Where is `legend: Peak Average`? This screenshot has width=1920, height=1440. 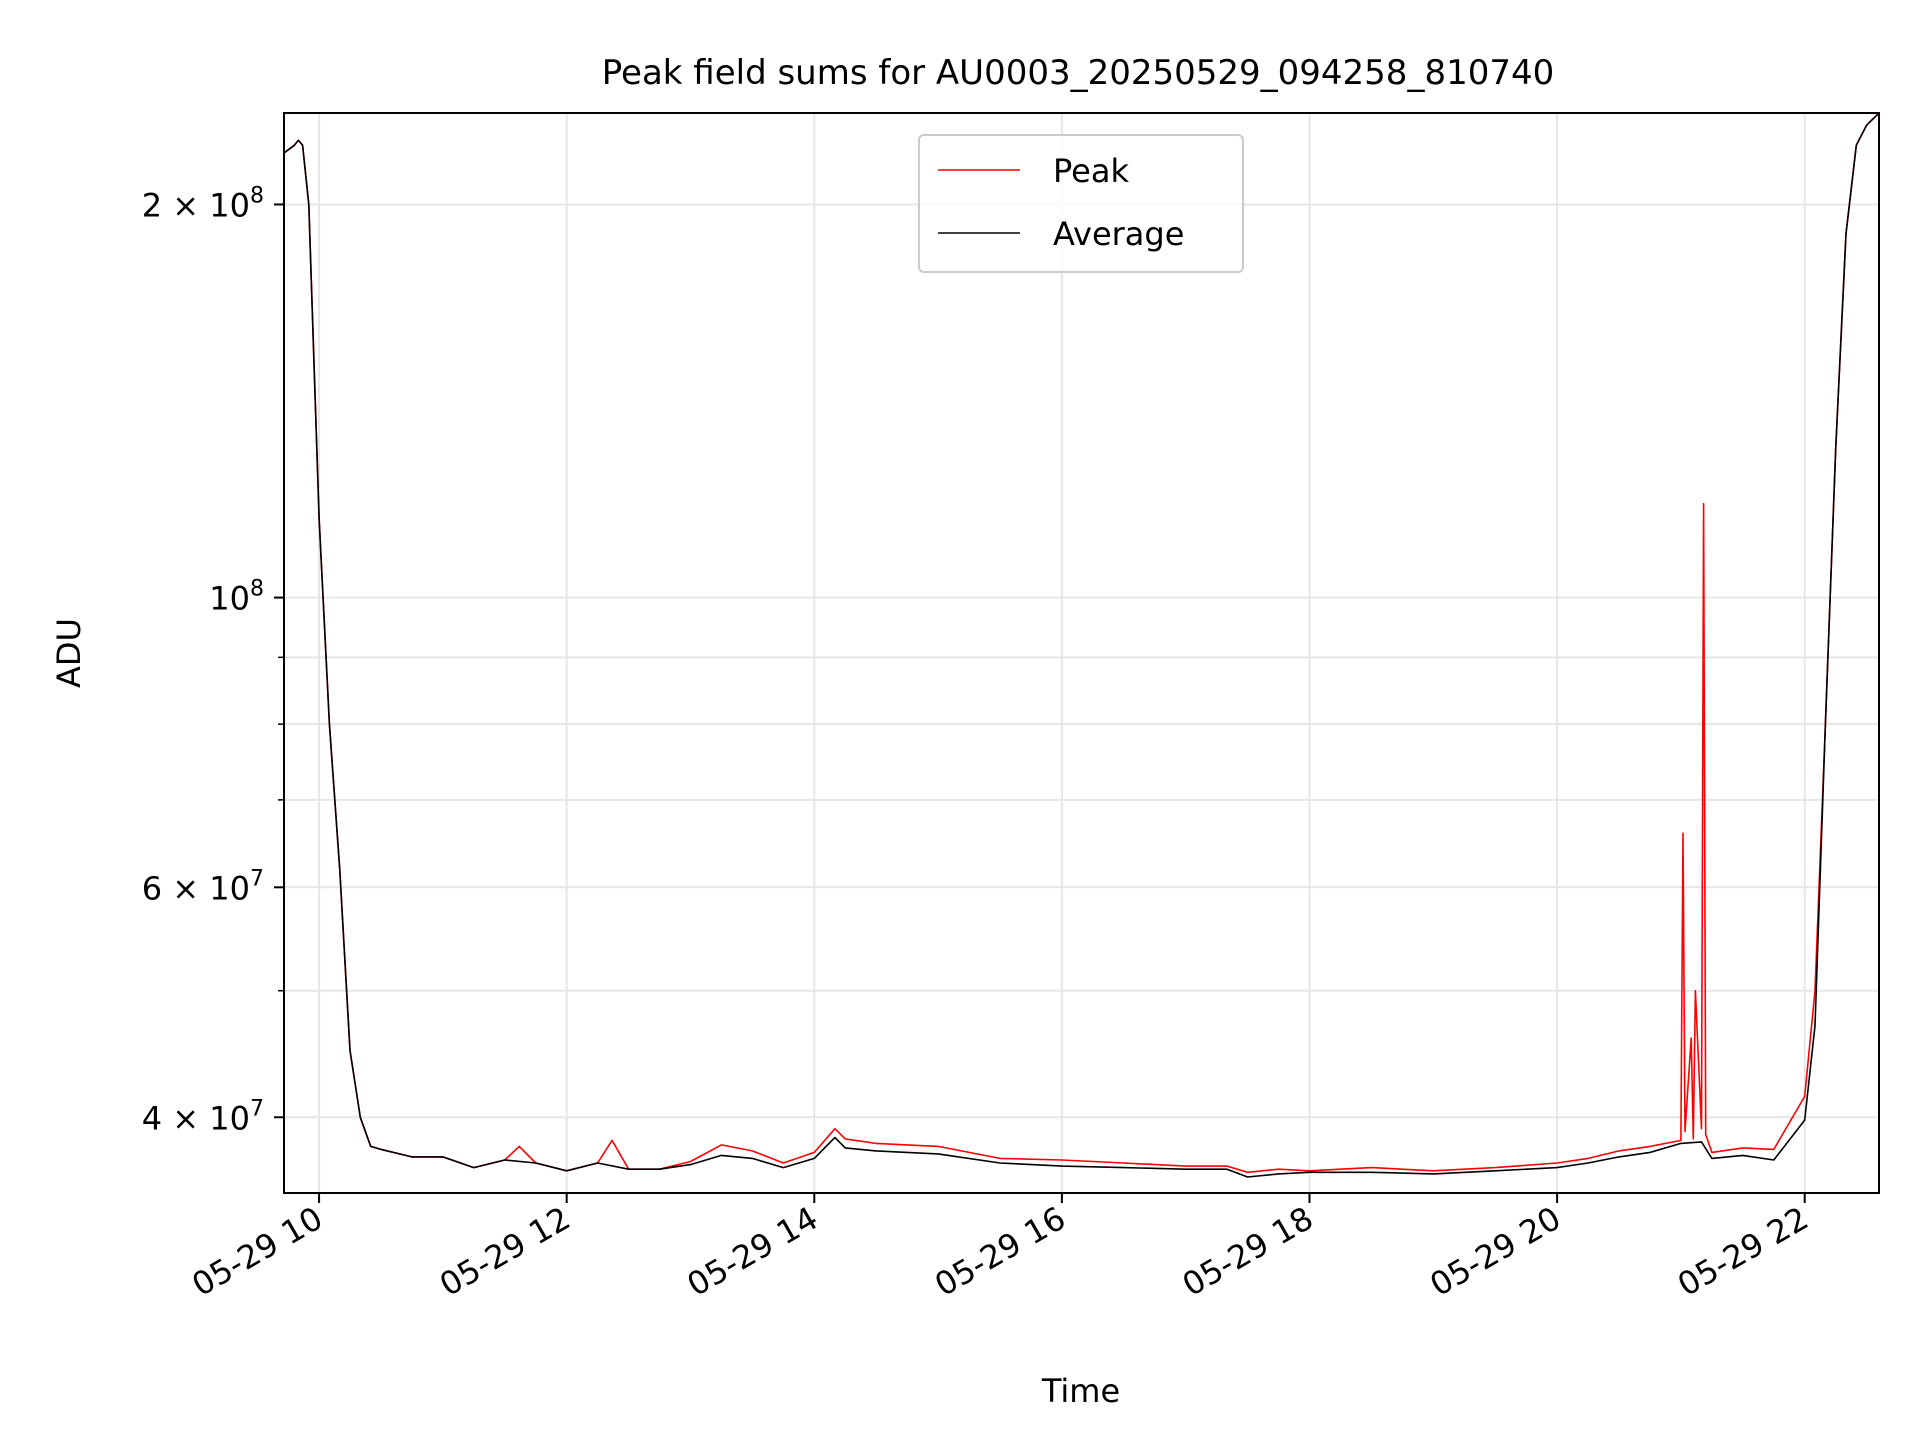 legend: Peak Average is located at coordinates (1081, 203).